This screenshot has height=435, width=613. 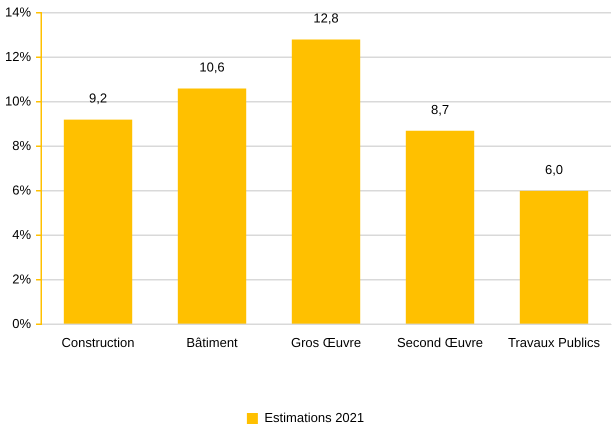 I want to click on x-tick-label: Bâtiment, so click(x=212, y=342).